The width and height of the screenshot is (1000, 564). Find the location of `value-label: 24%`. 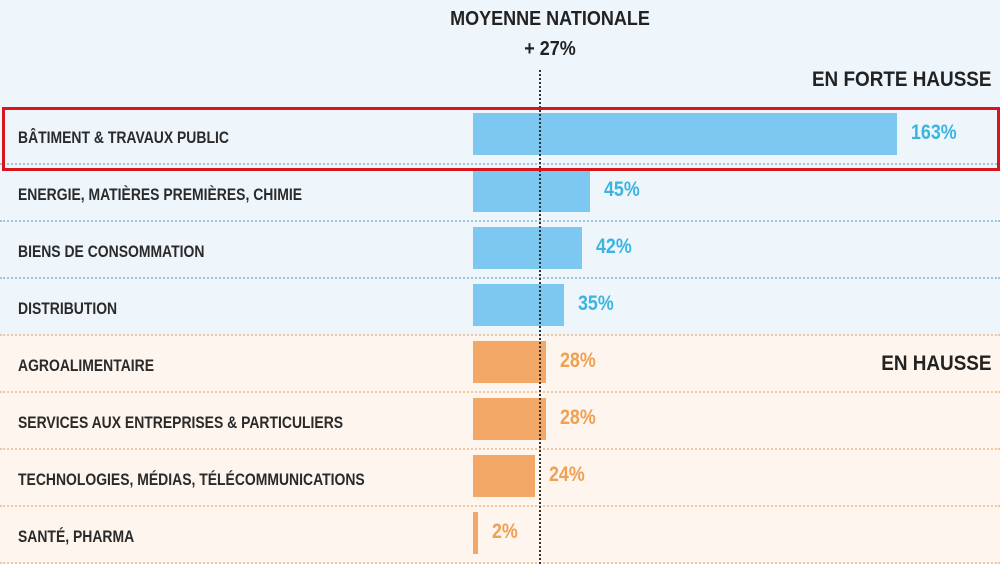

value-label: 24% is located at coordinates (567, 474).